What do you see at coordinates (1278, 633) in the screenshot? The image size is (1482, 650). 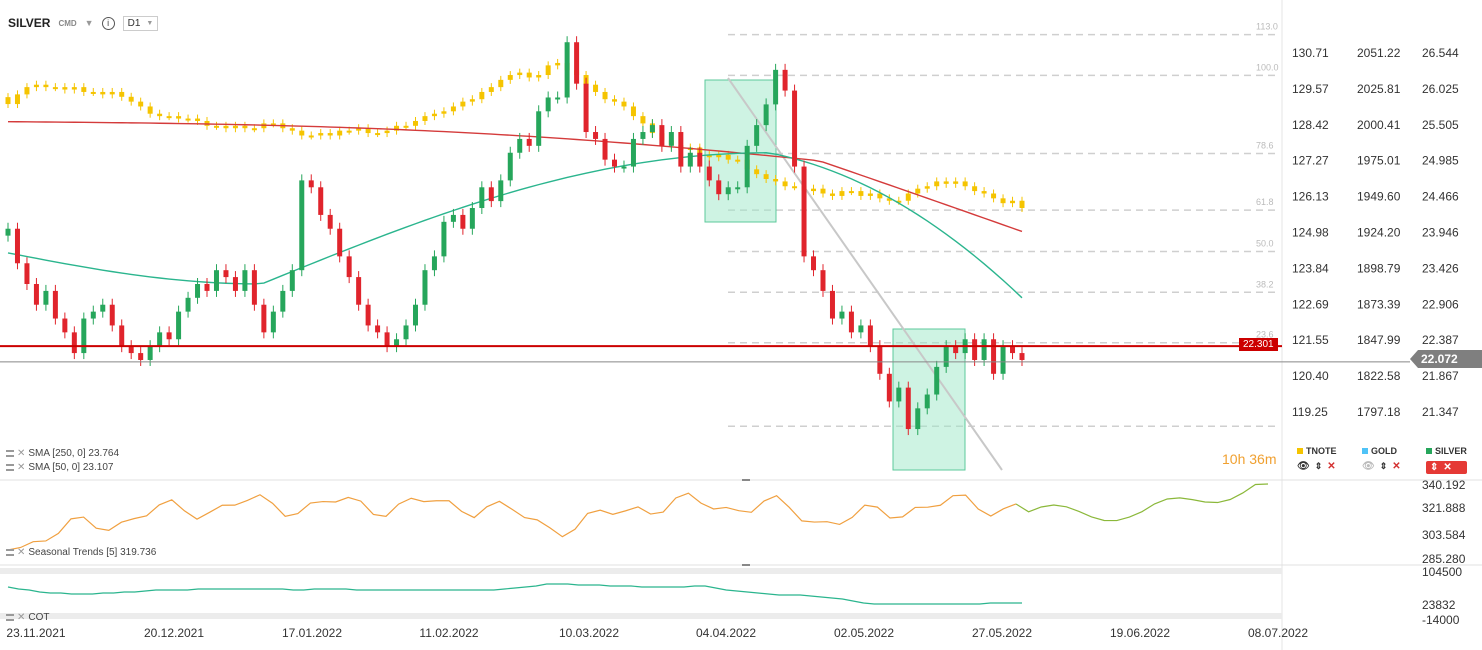 I see `x-axis-tick: 08.07.2022` at bounding box center [1278, 633].